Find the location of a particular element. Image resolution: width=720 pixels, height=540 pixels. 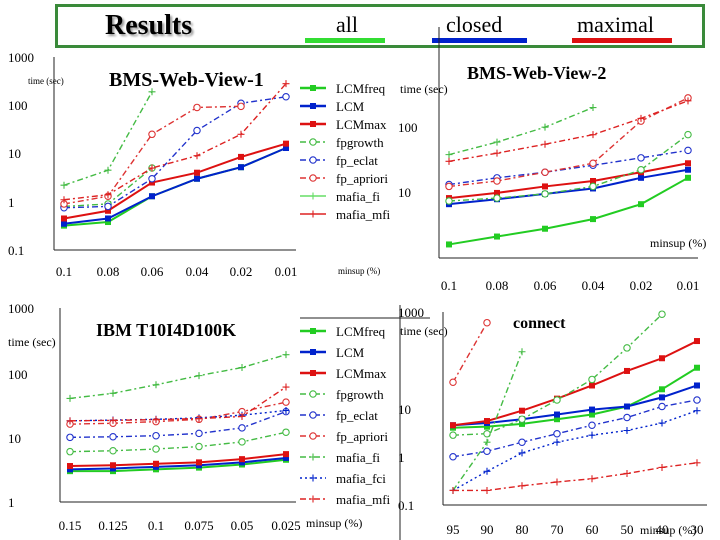

chart2-title: BMS-Web-View-2 is located at coordinates (536, 73).